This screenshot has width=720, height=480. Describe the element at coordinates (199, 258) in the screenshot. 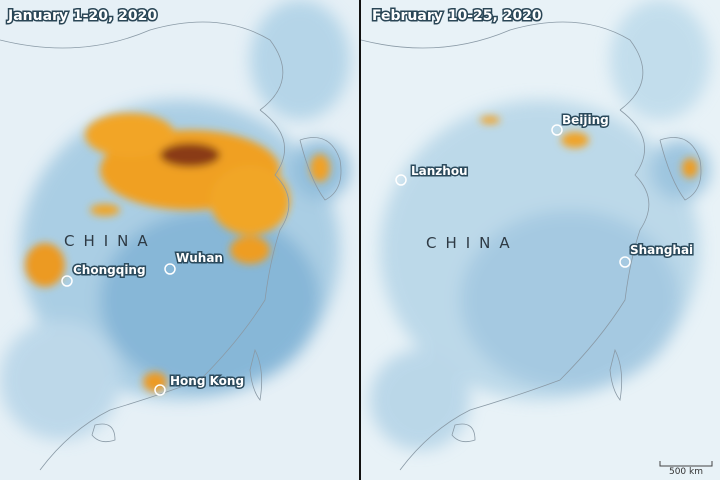

I see `city-label: Wuhan` at that location.